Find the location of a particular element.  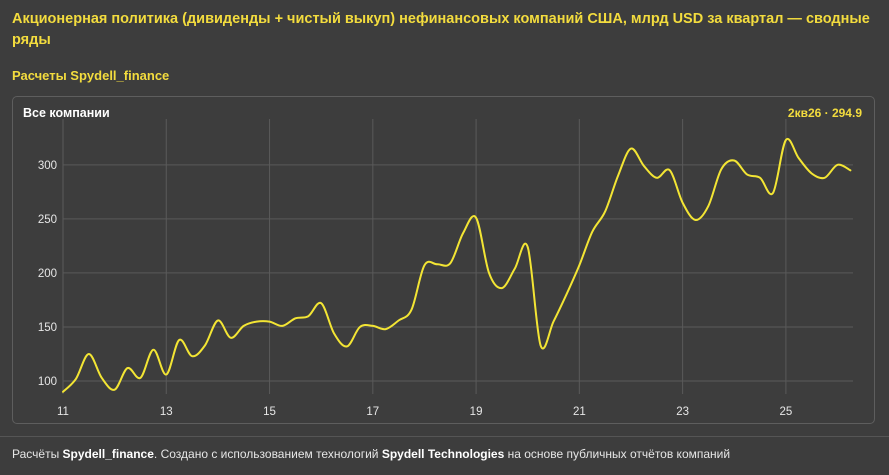

x-tick-label: 15 is located at coordinates (269, 412).